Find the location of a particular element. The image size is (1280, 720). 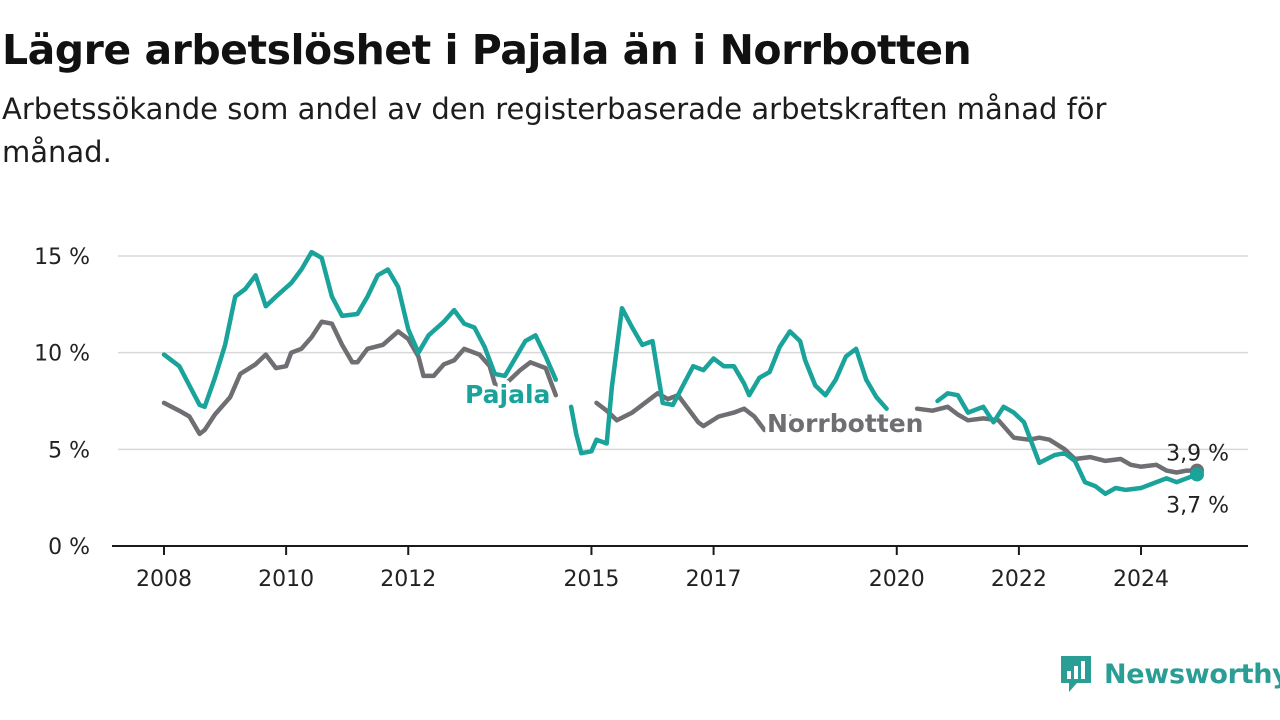

y-axis-ticks: 0 % 5 % 10 % 15 % is located at coordinates (62, 402).